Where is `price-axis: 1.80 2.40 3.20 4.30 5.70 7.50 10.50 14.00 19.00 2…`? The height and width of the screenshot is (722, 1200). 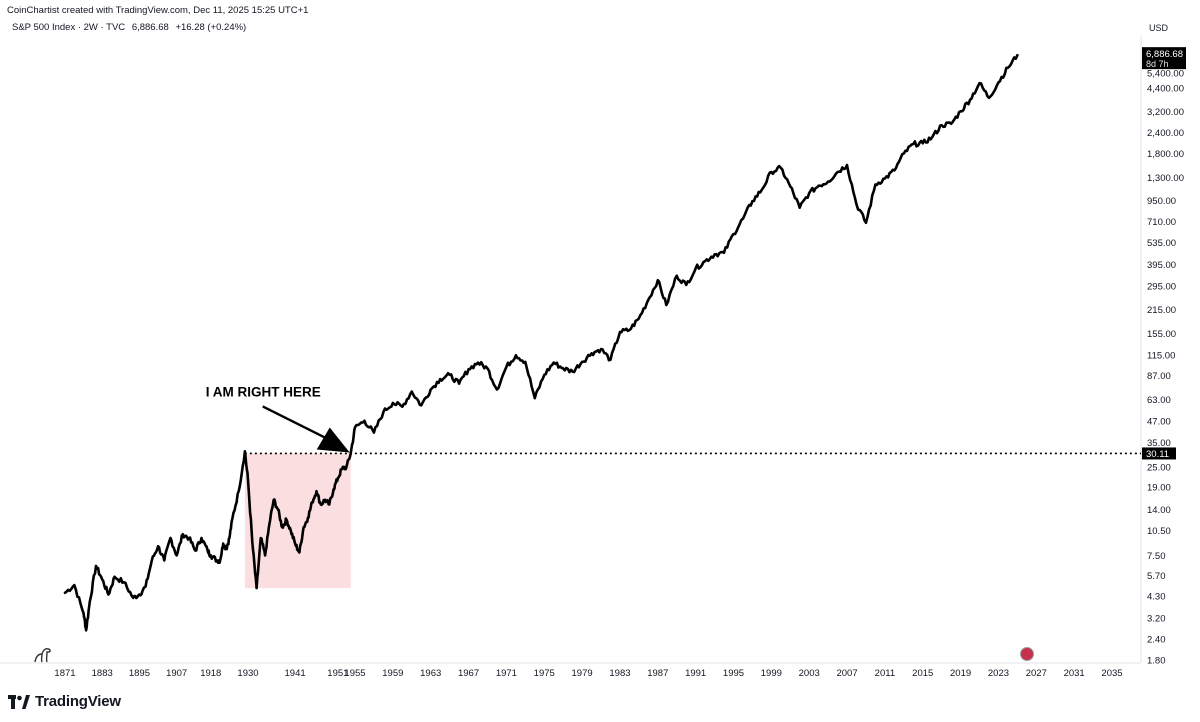
price-axis: 1.80 2.40 3.20 4.30 5.70 7.50 10.50 14.00 19.00 2… is located at coordinates (1162, 351).